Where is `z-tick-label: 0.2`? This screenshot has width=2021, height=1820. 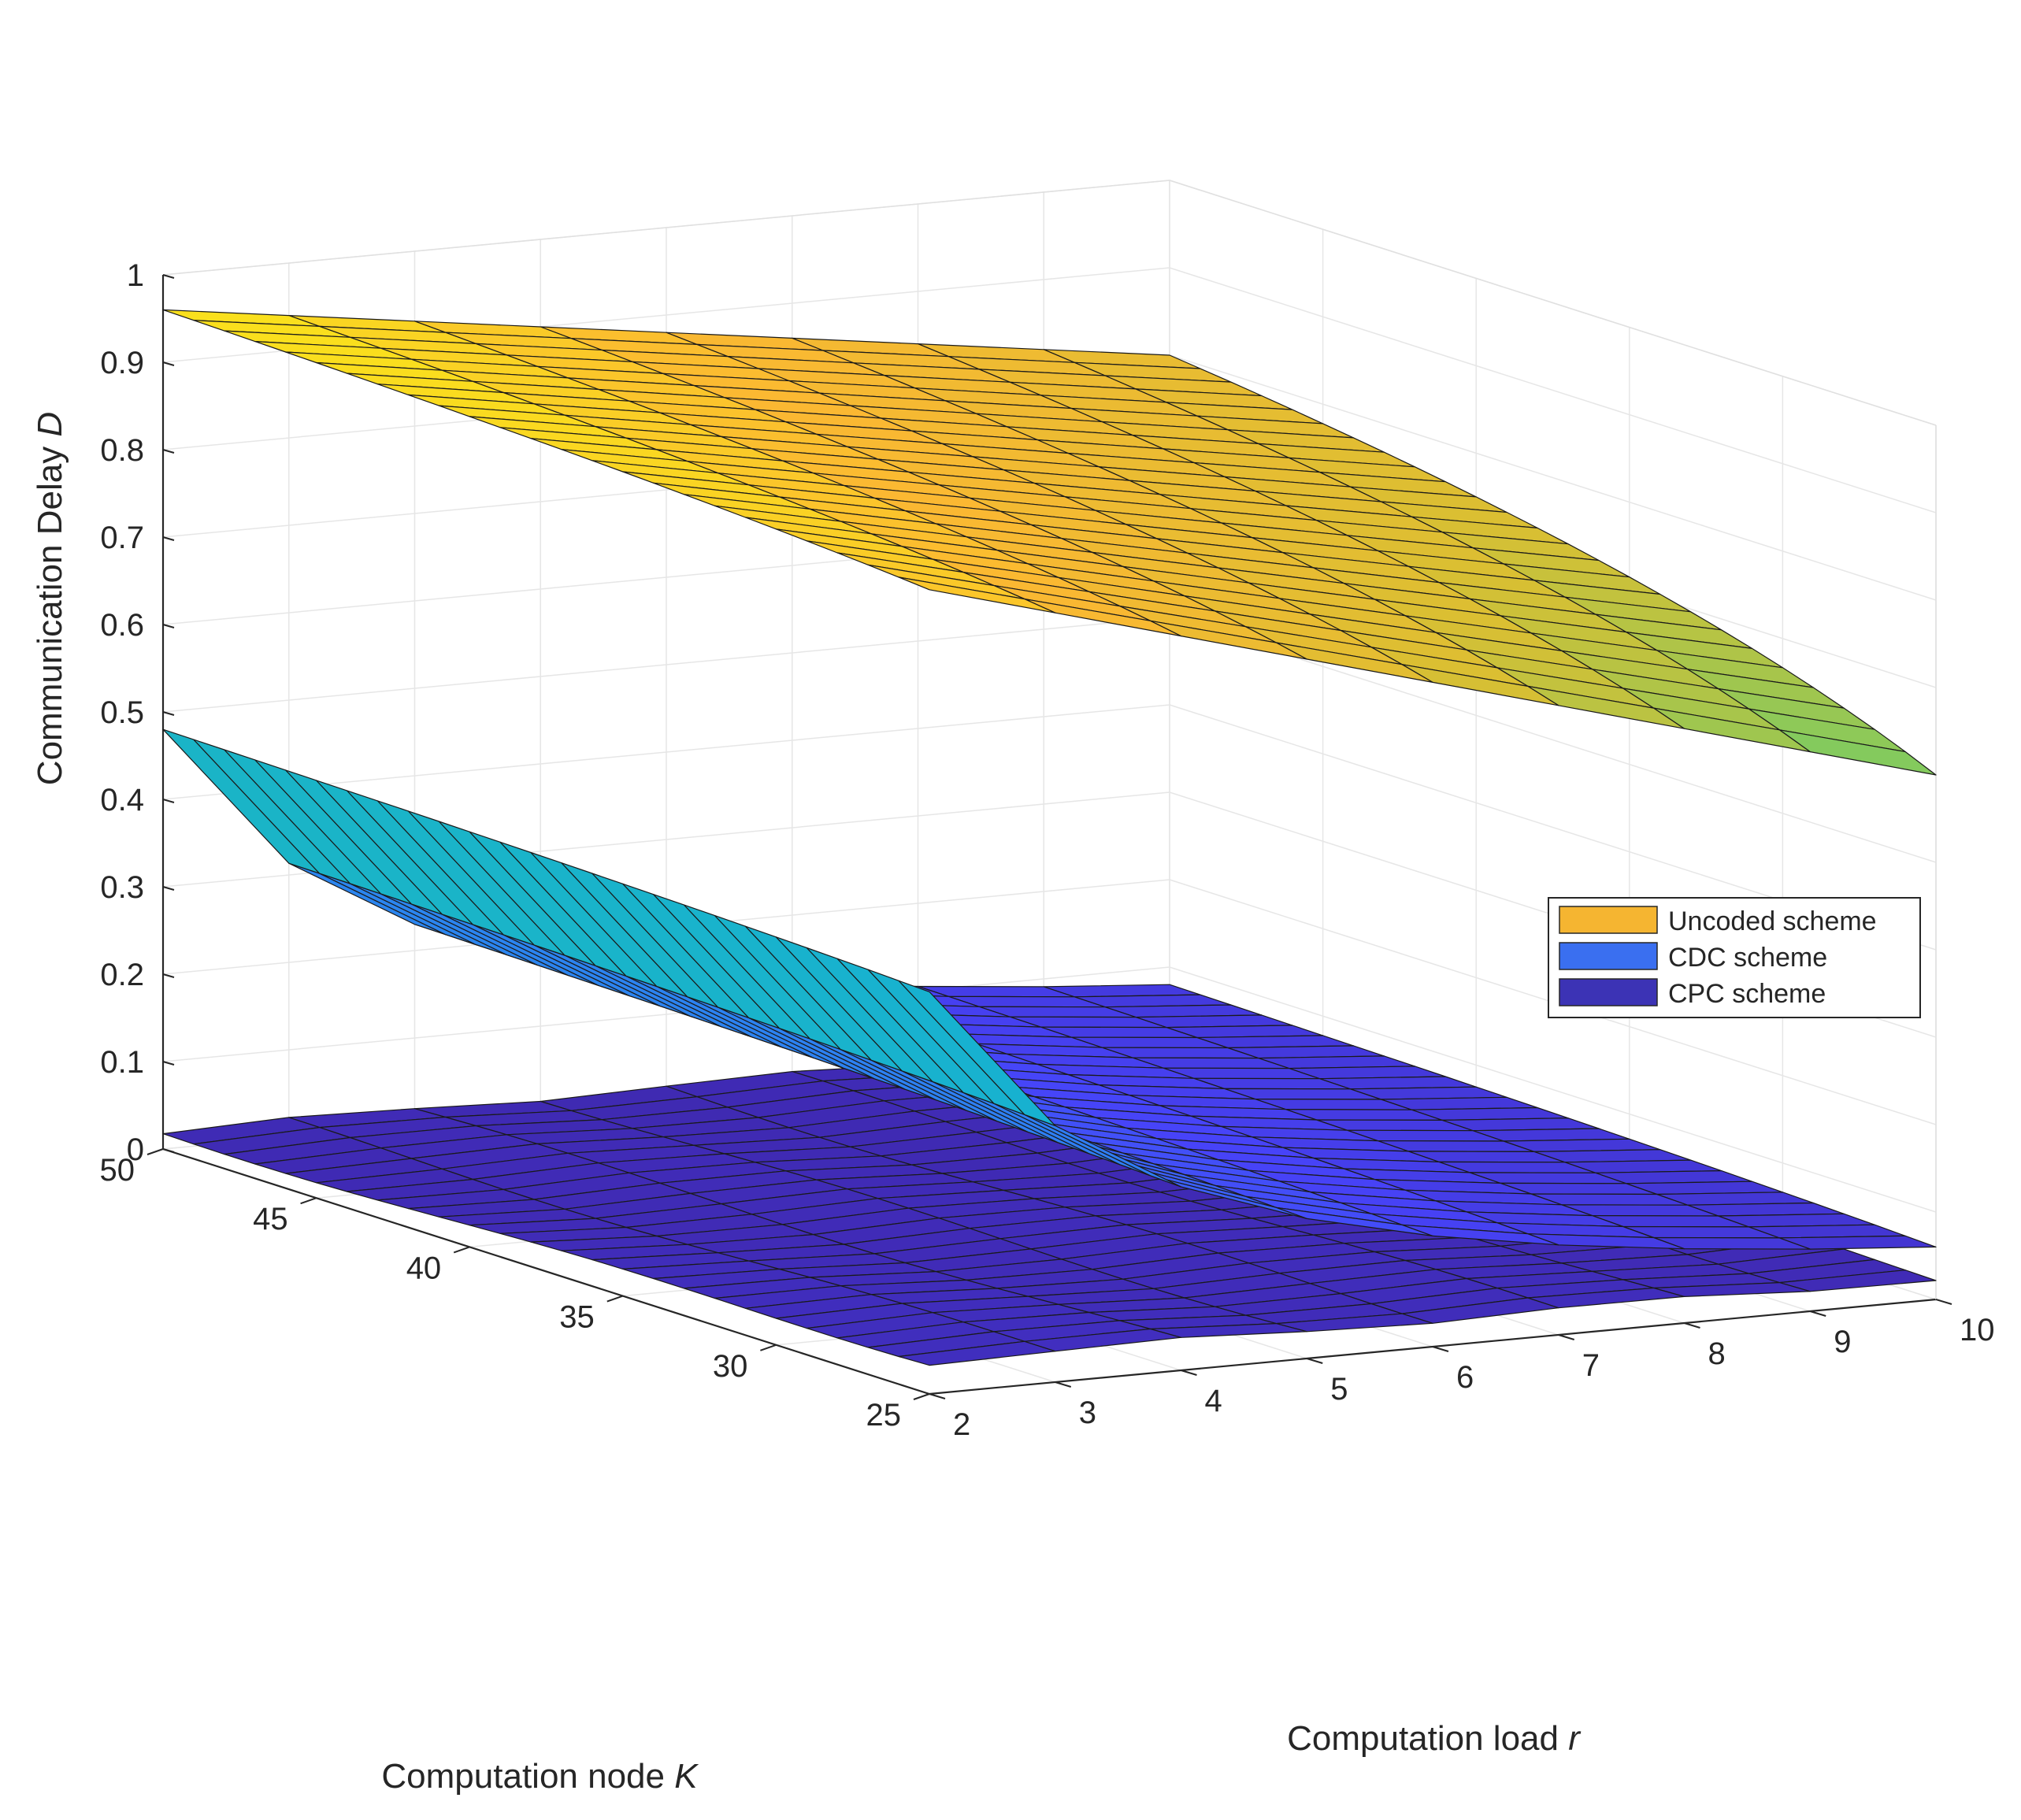 z-tick-label: 0.2 is located at coordinates (122, 975).